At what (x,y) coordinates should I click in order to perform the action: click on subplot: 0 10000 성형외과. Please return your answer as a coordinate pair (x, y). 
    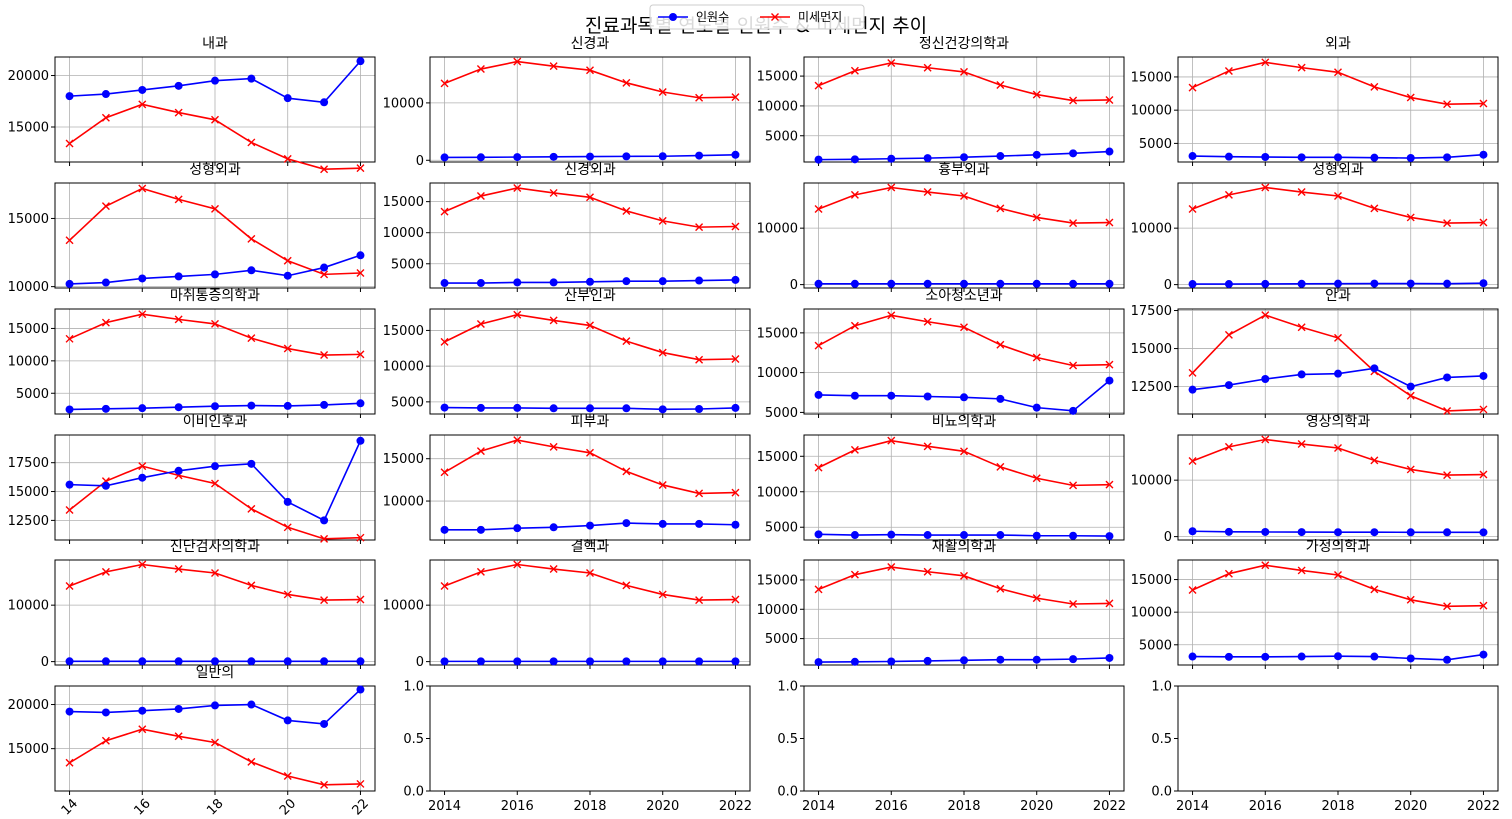
    Looking at the image, I should click on (1315, 227).